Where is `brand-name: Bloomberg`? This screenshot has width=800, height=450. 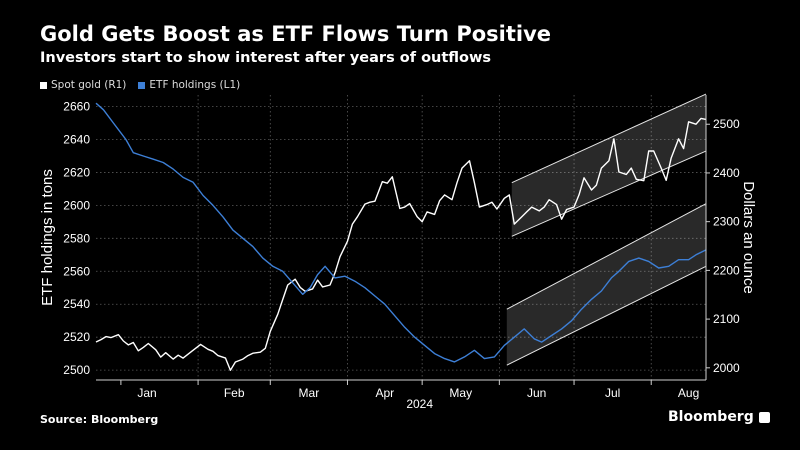
brand-name: Bloomberg is located at coordinates (711, 417).